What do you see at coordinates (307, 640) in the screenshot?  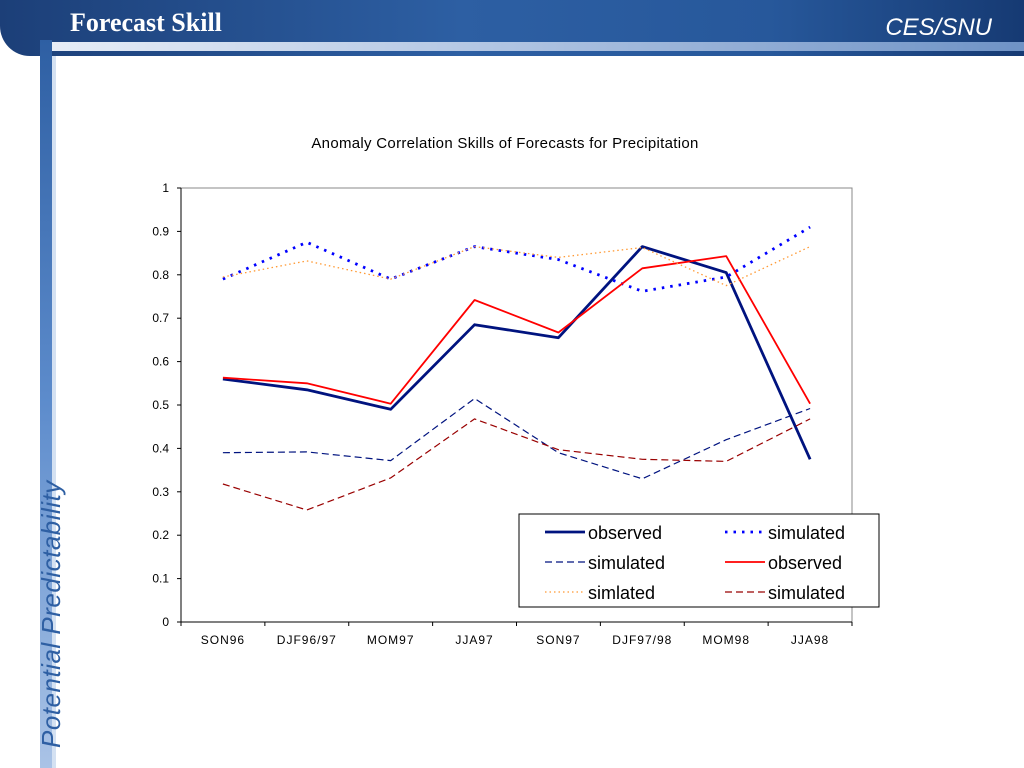 I see `x-tick-label: DJF96/97` at bounding box center [307, 640].